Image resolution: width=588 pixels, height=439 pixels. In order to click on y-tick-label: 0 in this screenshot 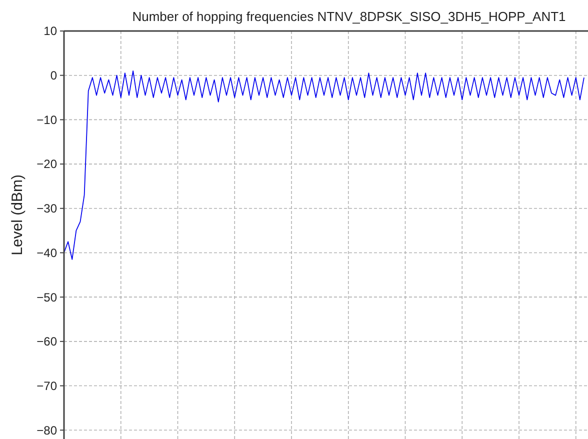, I will do `click(54, 75)`.